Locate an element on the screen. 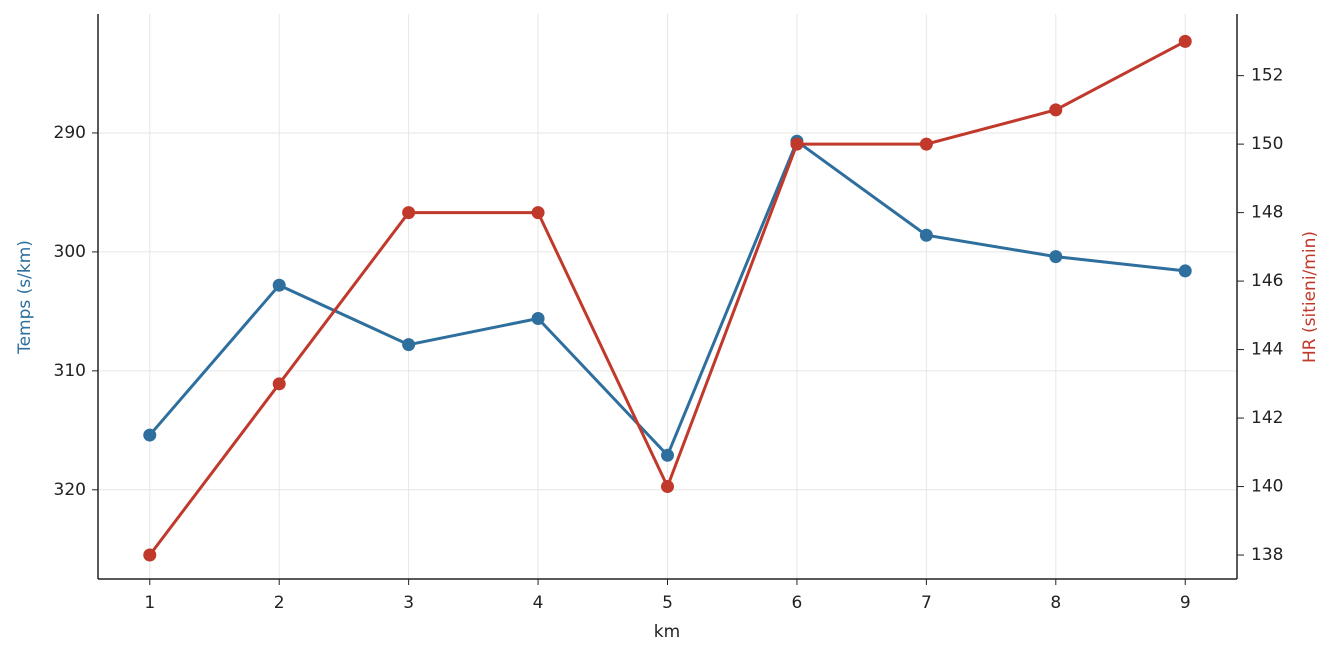  x-tick-label: 5 is located at coordinates (667, 603).